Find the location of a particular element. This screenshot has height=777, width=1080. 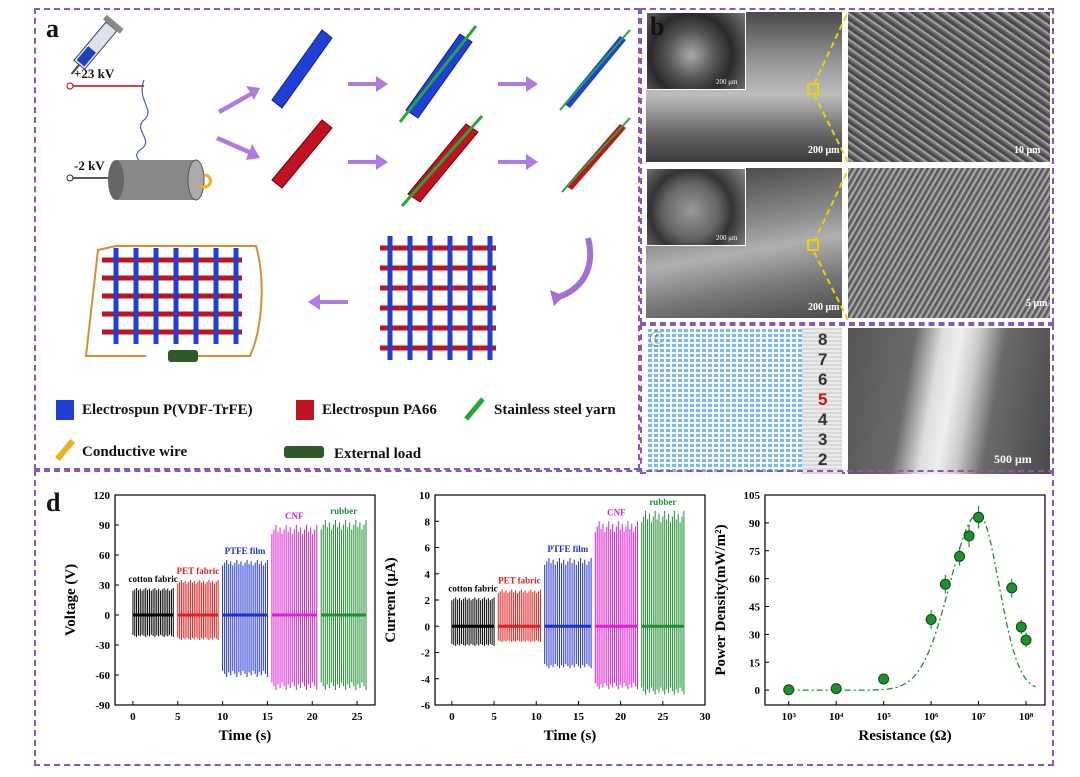

y-axis-label: Current (μA) is located at coordinates (391, 599).